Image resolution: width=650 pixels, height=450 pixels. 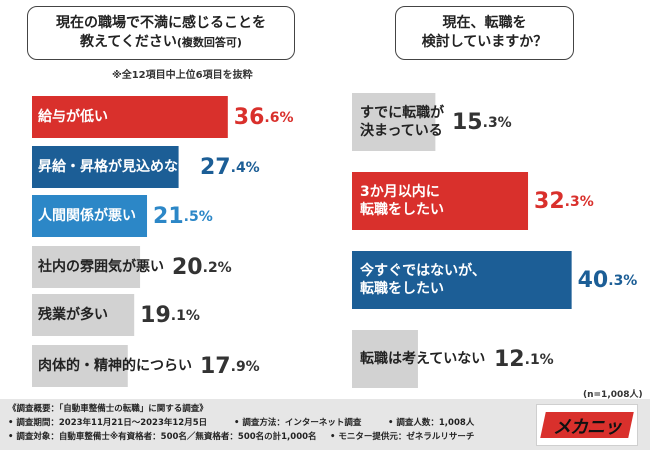 What do you see at coordinates (400, 191) in the screenshot?
I see `right-bar-label-2-line-1: 3か月以内に` at bounding box center [400, 191].